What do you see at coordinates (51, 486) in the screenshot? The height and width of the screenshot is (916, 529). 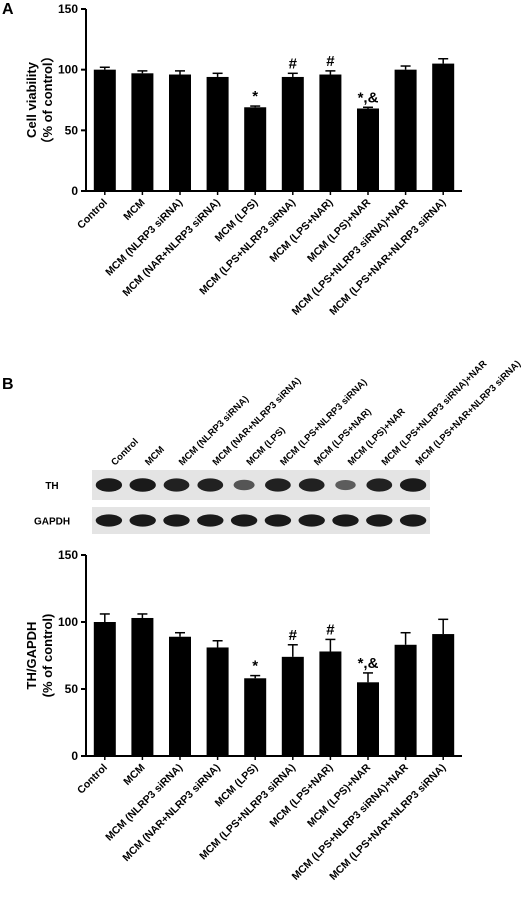 I see `blot-row-label: TH` at bounding box center [51, 486].